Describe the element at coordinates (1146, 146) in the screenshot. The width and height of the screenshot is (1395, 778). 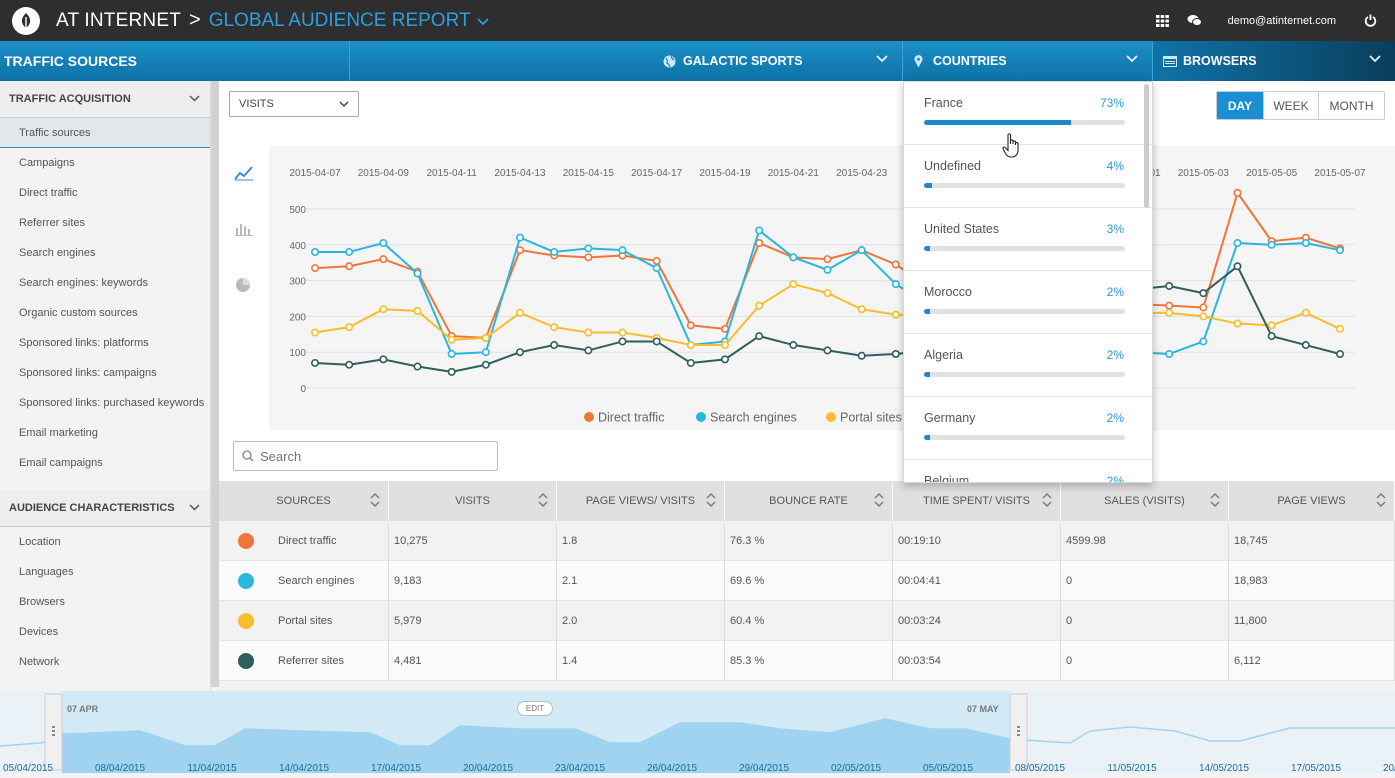
I see `dropdown-scrollbar` at that location.